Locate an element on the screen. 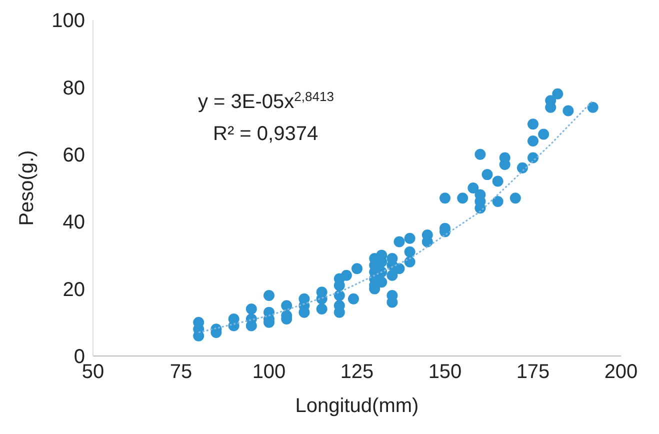  y-tick-label: 60 is located at coordinates (73, 155).